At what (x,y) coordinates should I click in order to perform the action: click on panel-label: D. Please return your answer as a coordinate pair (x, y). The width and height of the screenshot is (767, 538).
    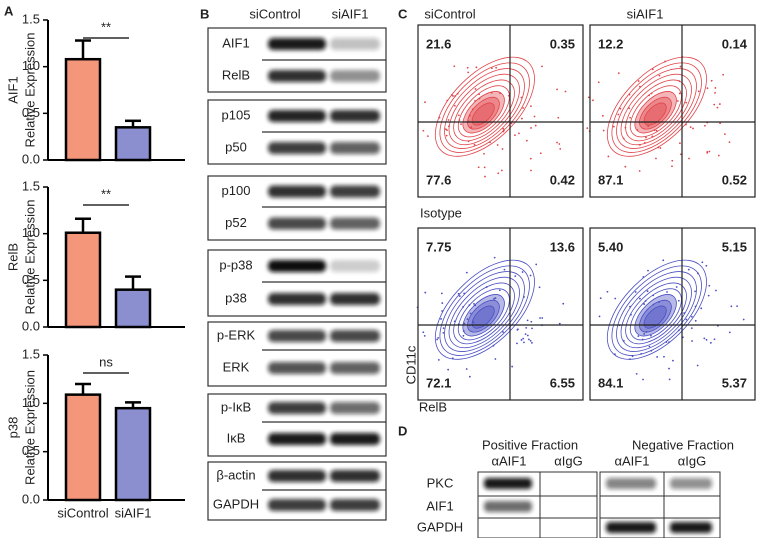
    Looking at the image, I should click on (402, 430).